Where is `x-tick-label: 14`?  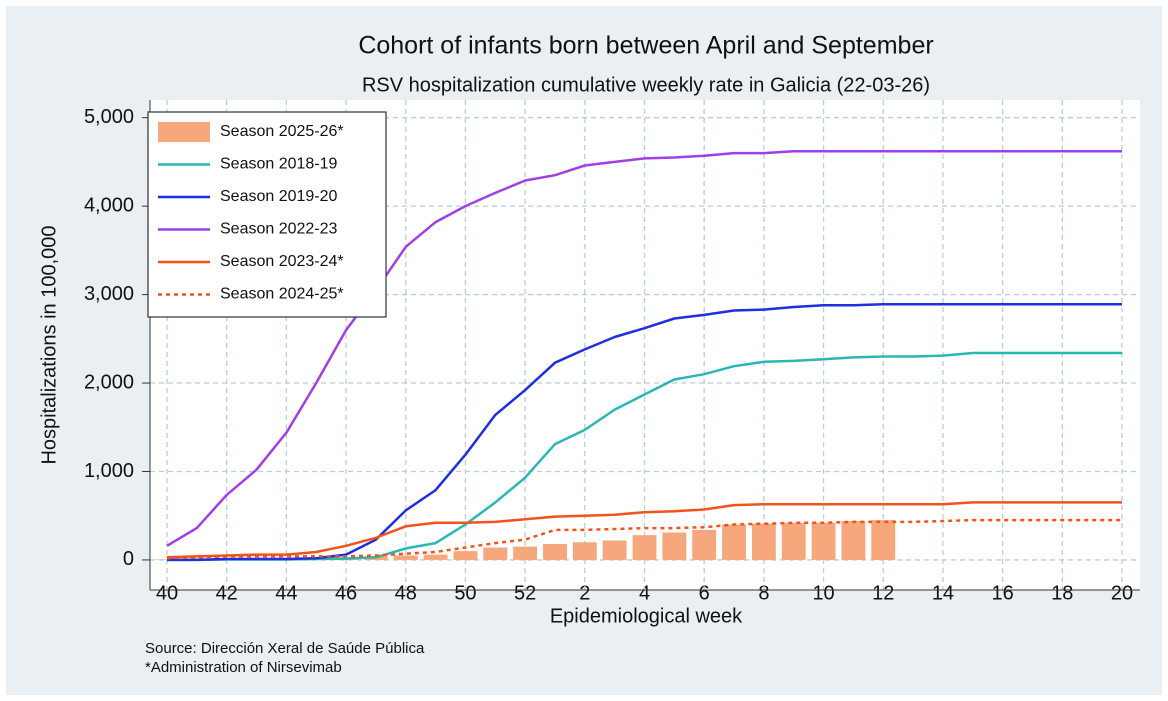
x-tick-label: 14 is located at coordinates (943, 593).